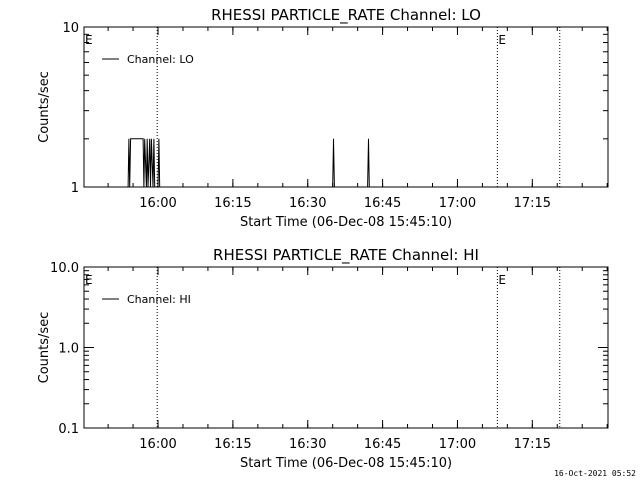  I want to click on panel1-y-axis-label: Counts/sec, so click(44, 107).